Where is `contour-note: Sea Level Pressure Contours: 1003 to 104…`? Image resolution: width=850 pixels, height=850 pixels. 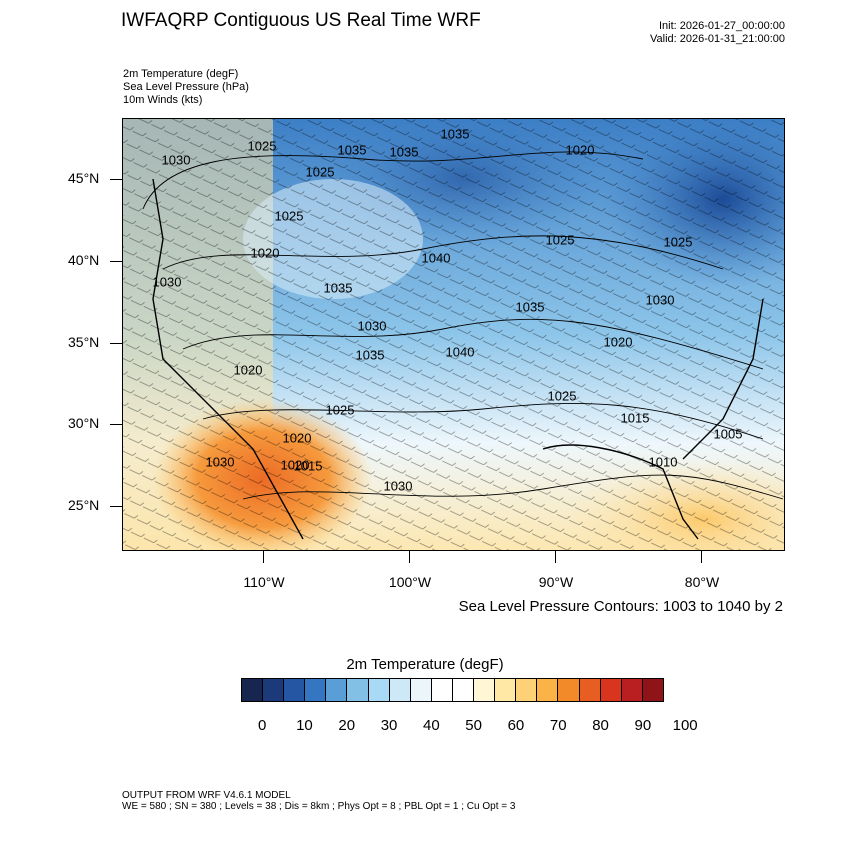
contour-note: Sea Level Pressure Contours: 1003 to 104… is located at coordinates (620, 606).